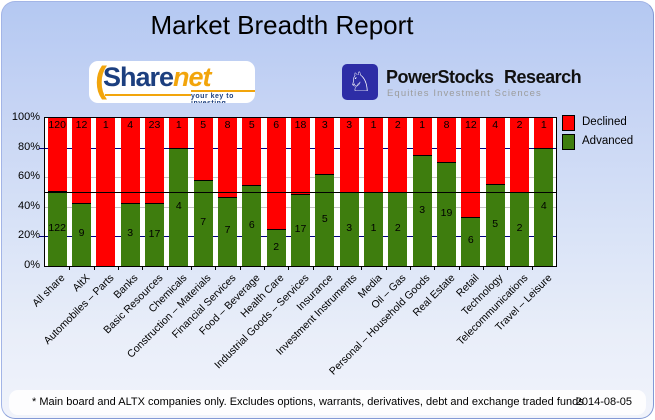 This screenshot has width=655, height=420. Describe the element at coordinates (25, 117) in the screenshot. I see `y-axis-label: 100%` at that location.